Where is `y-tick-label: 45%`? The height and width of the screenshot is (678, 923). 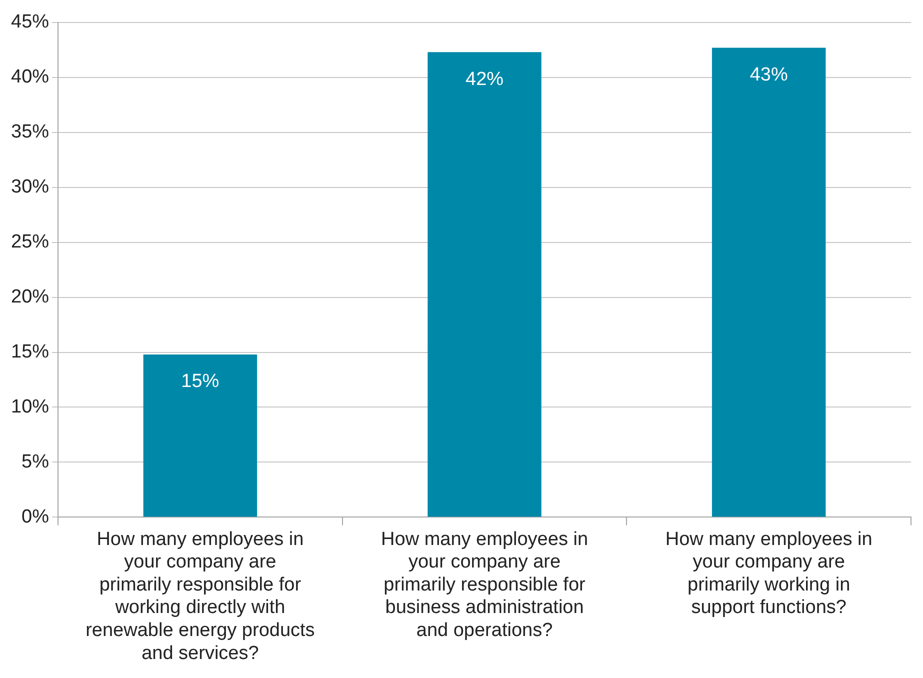 y-tick-label: 45% is located at coordinates (30, 22).